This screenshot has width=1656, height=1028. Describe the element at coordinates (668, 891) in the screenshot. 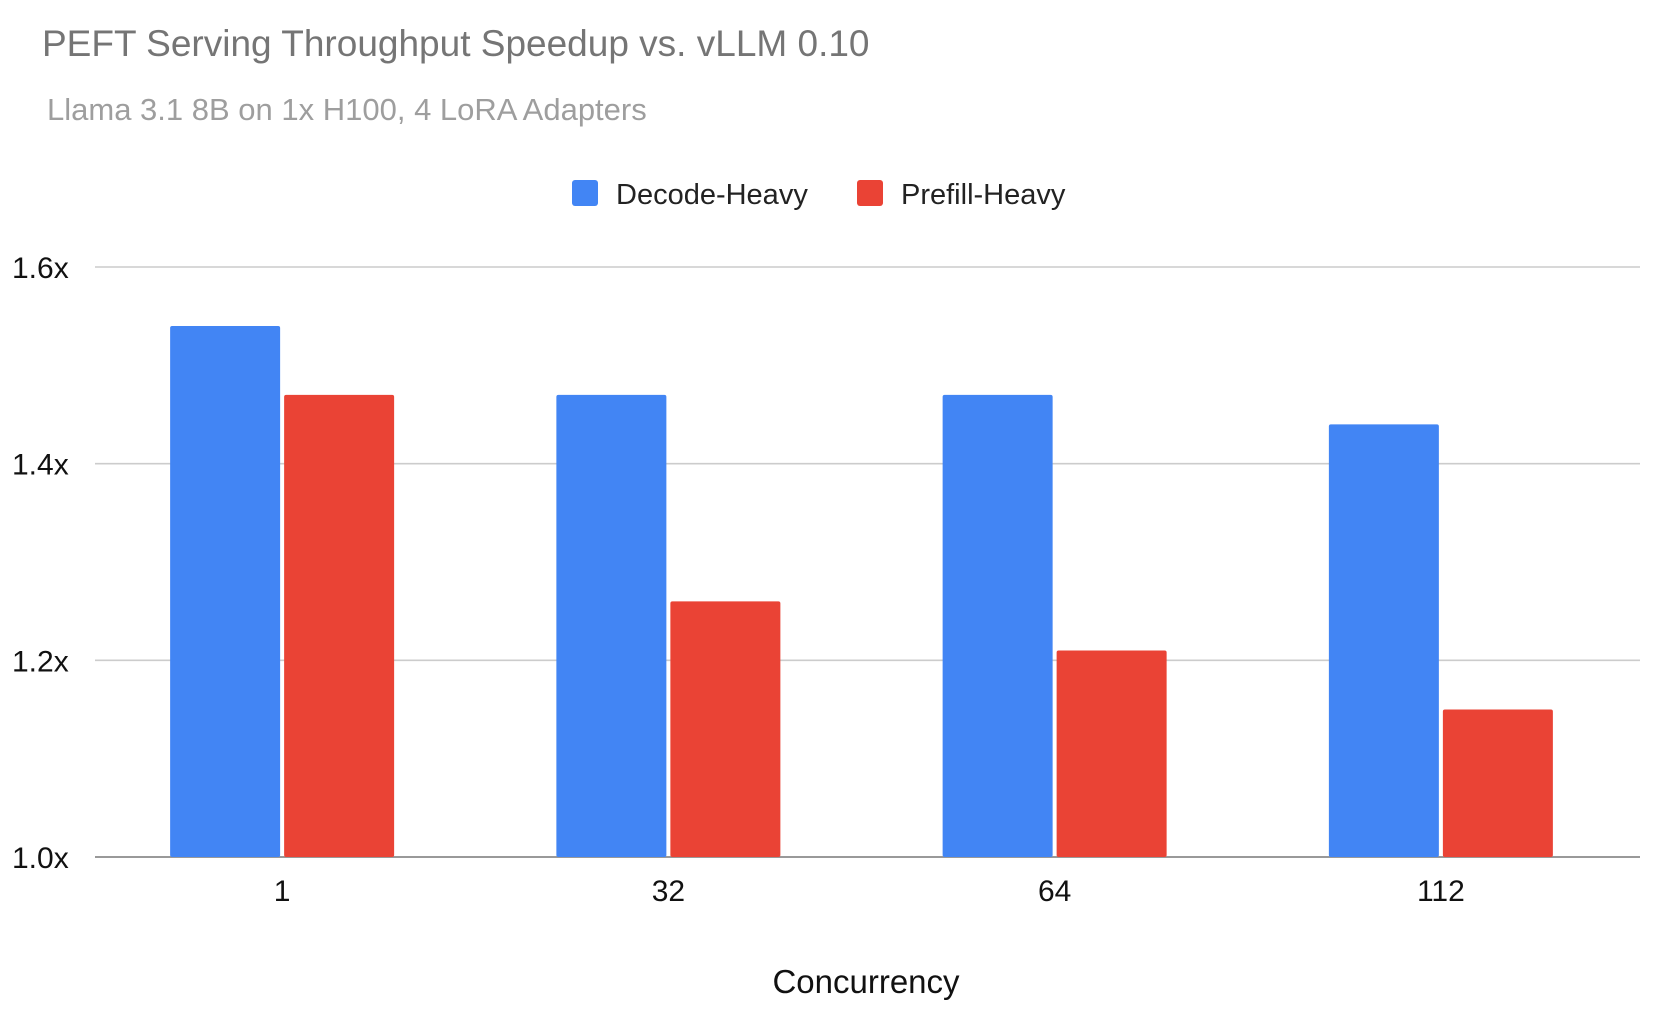

I see `x-tick-label: 32` at that location.